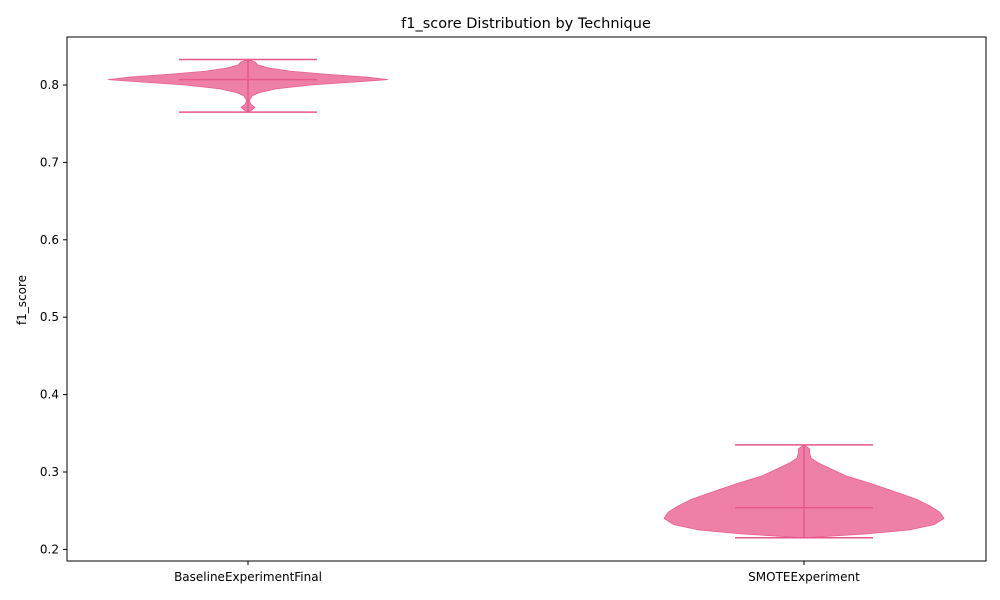  I want to click on y-tick-label: 0.4, so click(49, 395).